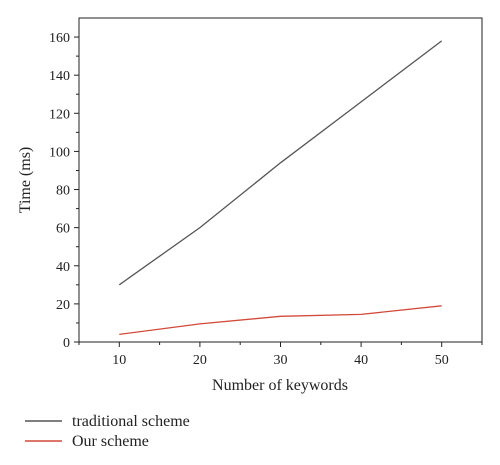 Image resolution: width=500 pixels, height=465 pixels. Describe the element at coordinates (66, 343) in the screenshot. I see `y-tick-label: 0` at that location.